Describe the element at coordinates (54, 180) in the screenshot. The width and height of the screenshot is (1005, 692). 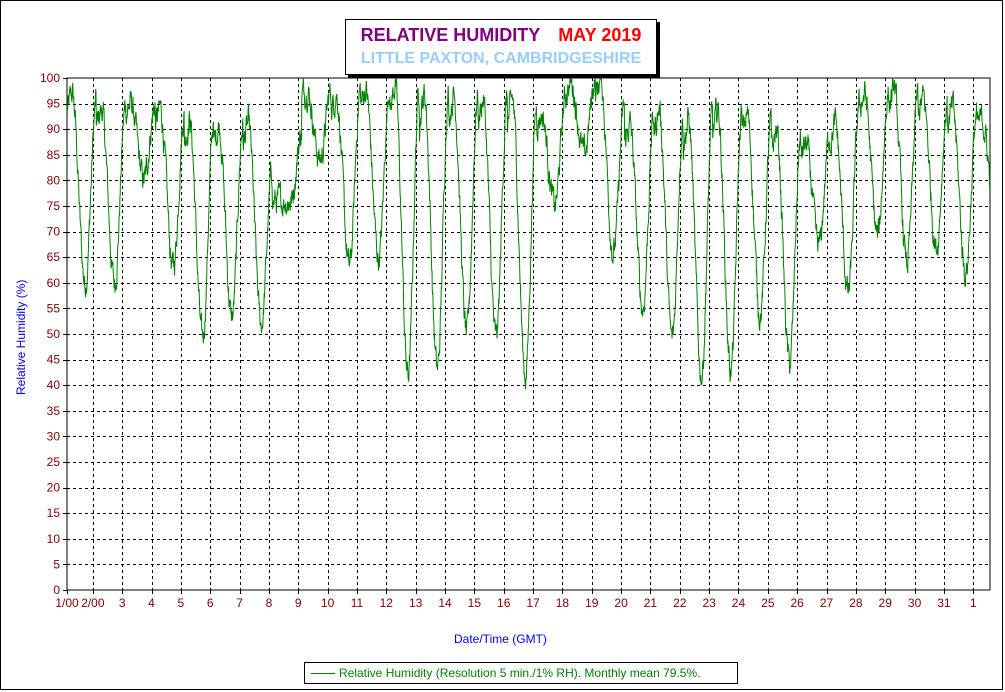
I see `y-tick-label: 80` at that location.